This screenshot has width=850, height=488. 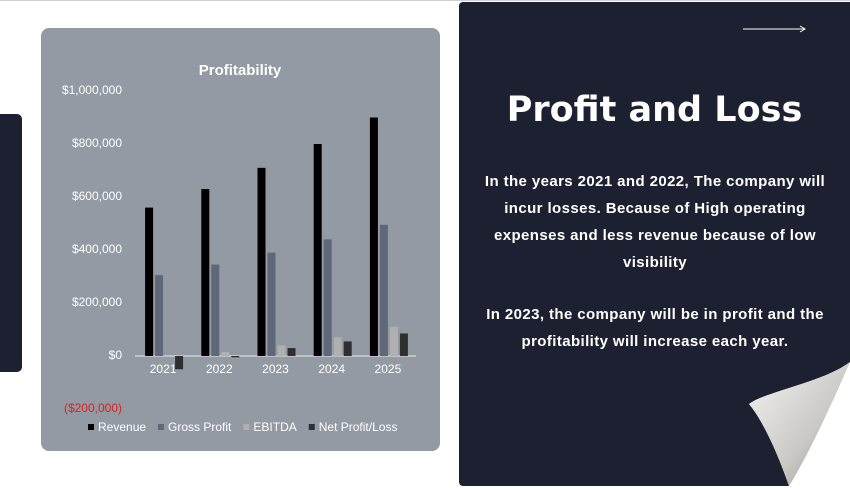 What do you see at coordinates (97, 196) in the screenshot?
I see `y-tick-label: $600,000` at bounding box center [97, 196].